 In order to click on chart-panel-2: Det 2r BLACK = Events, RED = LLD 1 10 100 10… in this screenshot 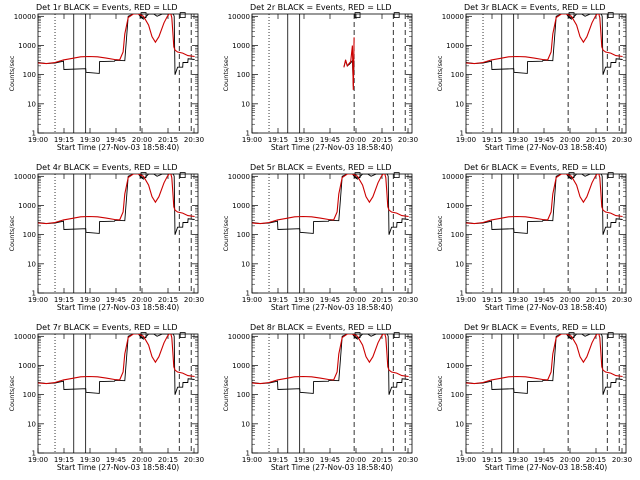, I will do `click(320, 77)`.